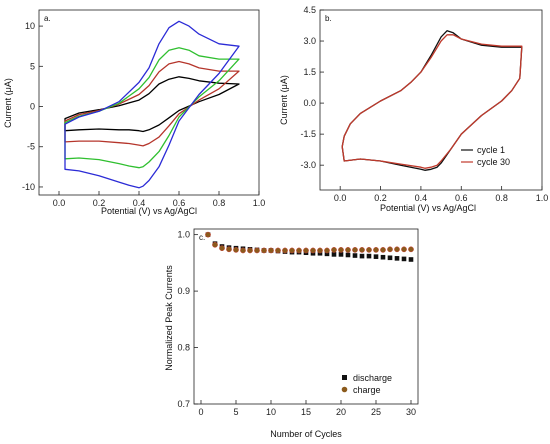  Describe the element at coordinates (328, 18) in the screenshot. I see `panel-label-b: b.` at that location.